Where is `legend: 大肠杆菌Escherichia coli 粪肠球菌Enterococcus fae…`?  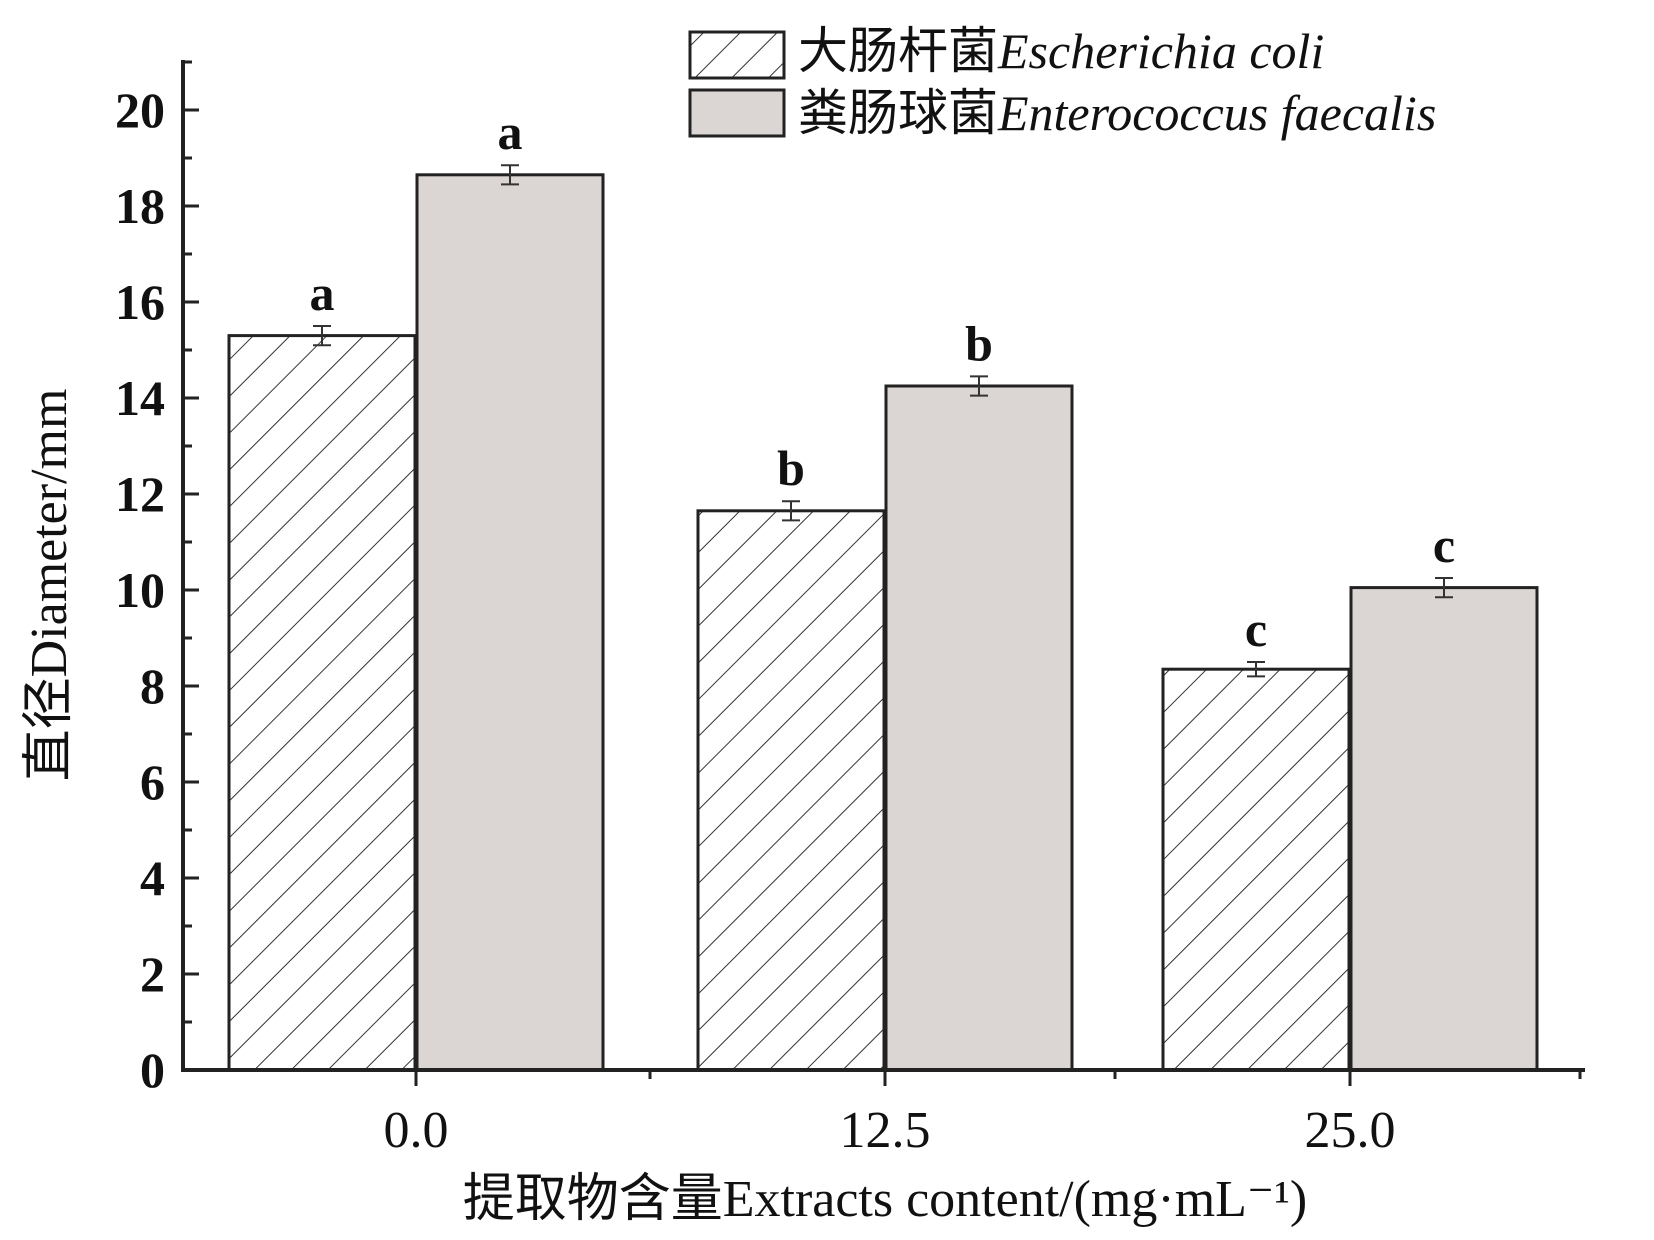
legend: 大肠杆菌Escherichia coli 粪肠球菌Enterococcus fae… is located at coordinates (1062, 82).